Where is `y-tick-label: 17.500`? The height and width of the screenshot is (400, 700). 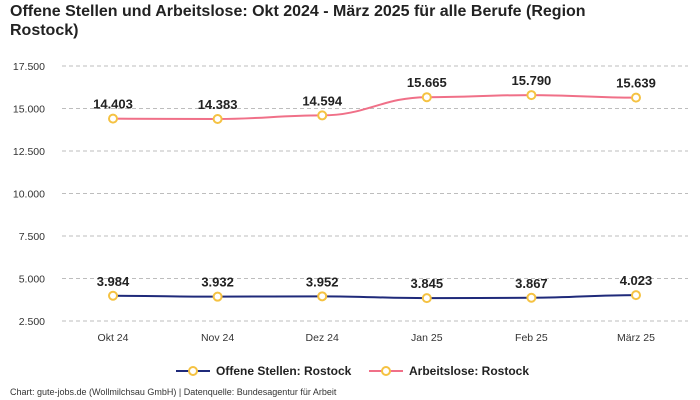
y-tick-label: 17.500 is located at coordinates (29, 67).